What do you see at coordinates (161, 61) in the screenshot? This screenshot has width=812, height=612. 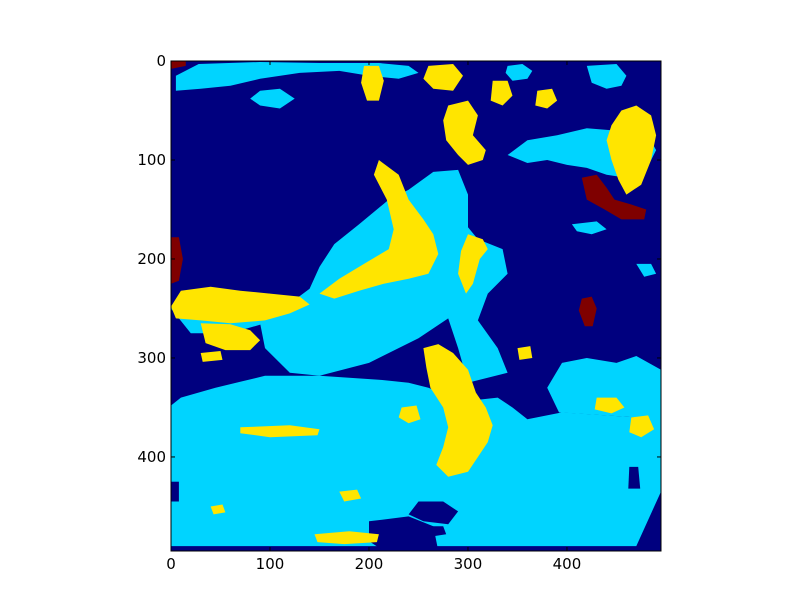 I see `y-tick-label: 0` at bounding box center [161, 61].